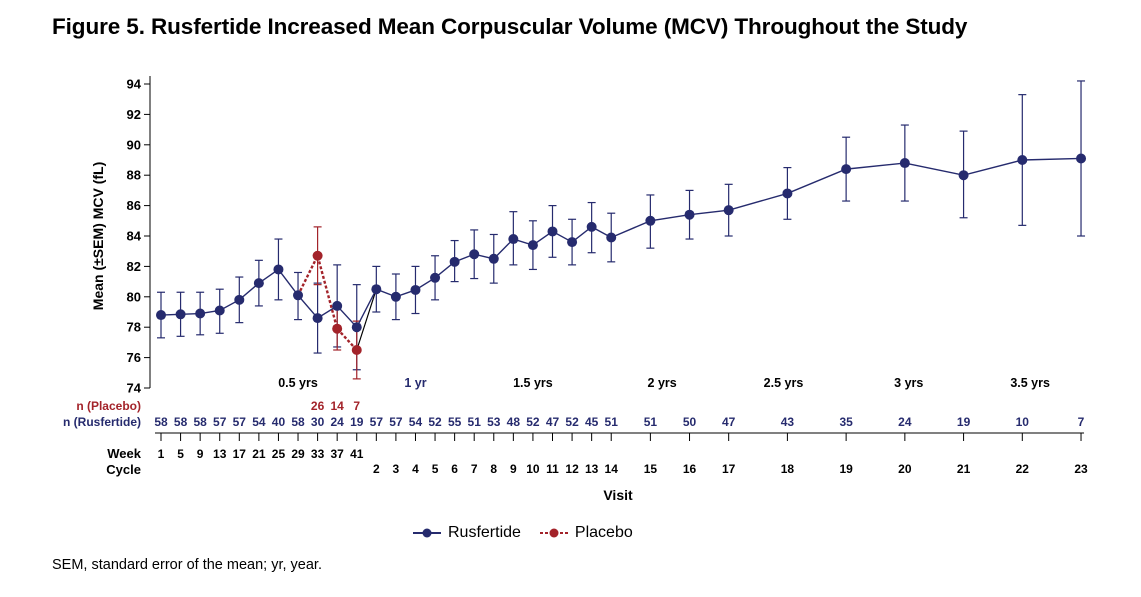  I want to click on cycle-tick-label: 16, so click(690, 469).